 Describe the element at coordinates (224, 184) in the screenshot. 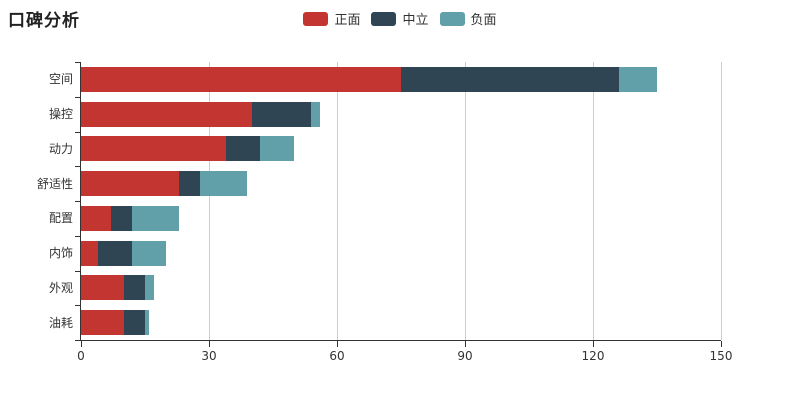

I see `bar-segment-负面-舒适性` at that location.